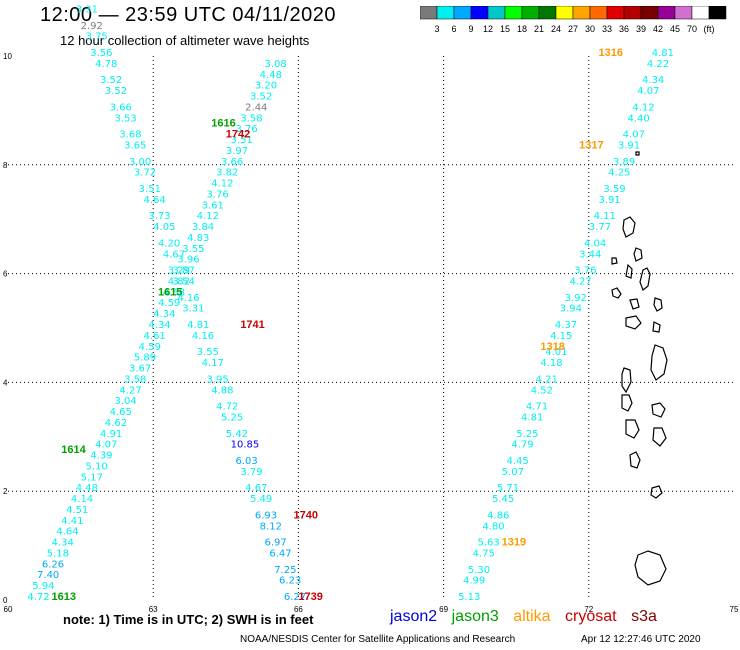 The image size is (740, 650). I want to click on wave-height-value: 4.72, so click(38, 597).